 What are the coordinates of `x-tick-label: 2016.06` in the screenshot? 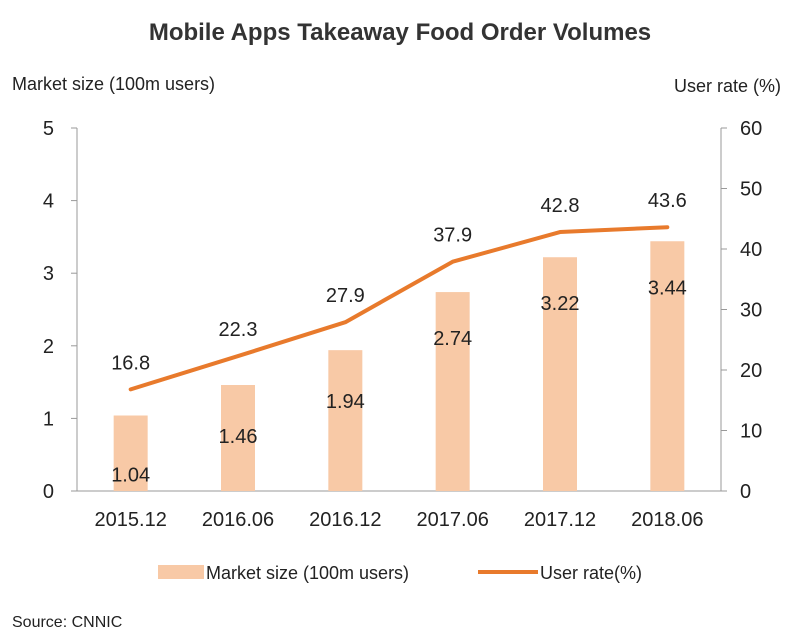 It's located at (238, 520).